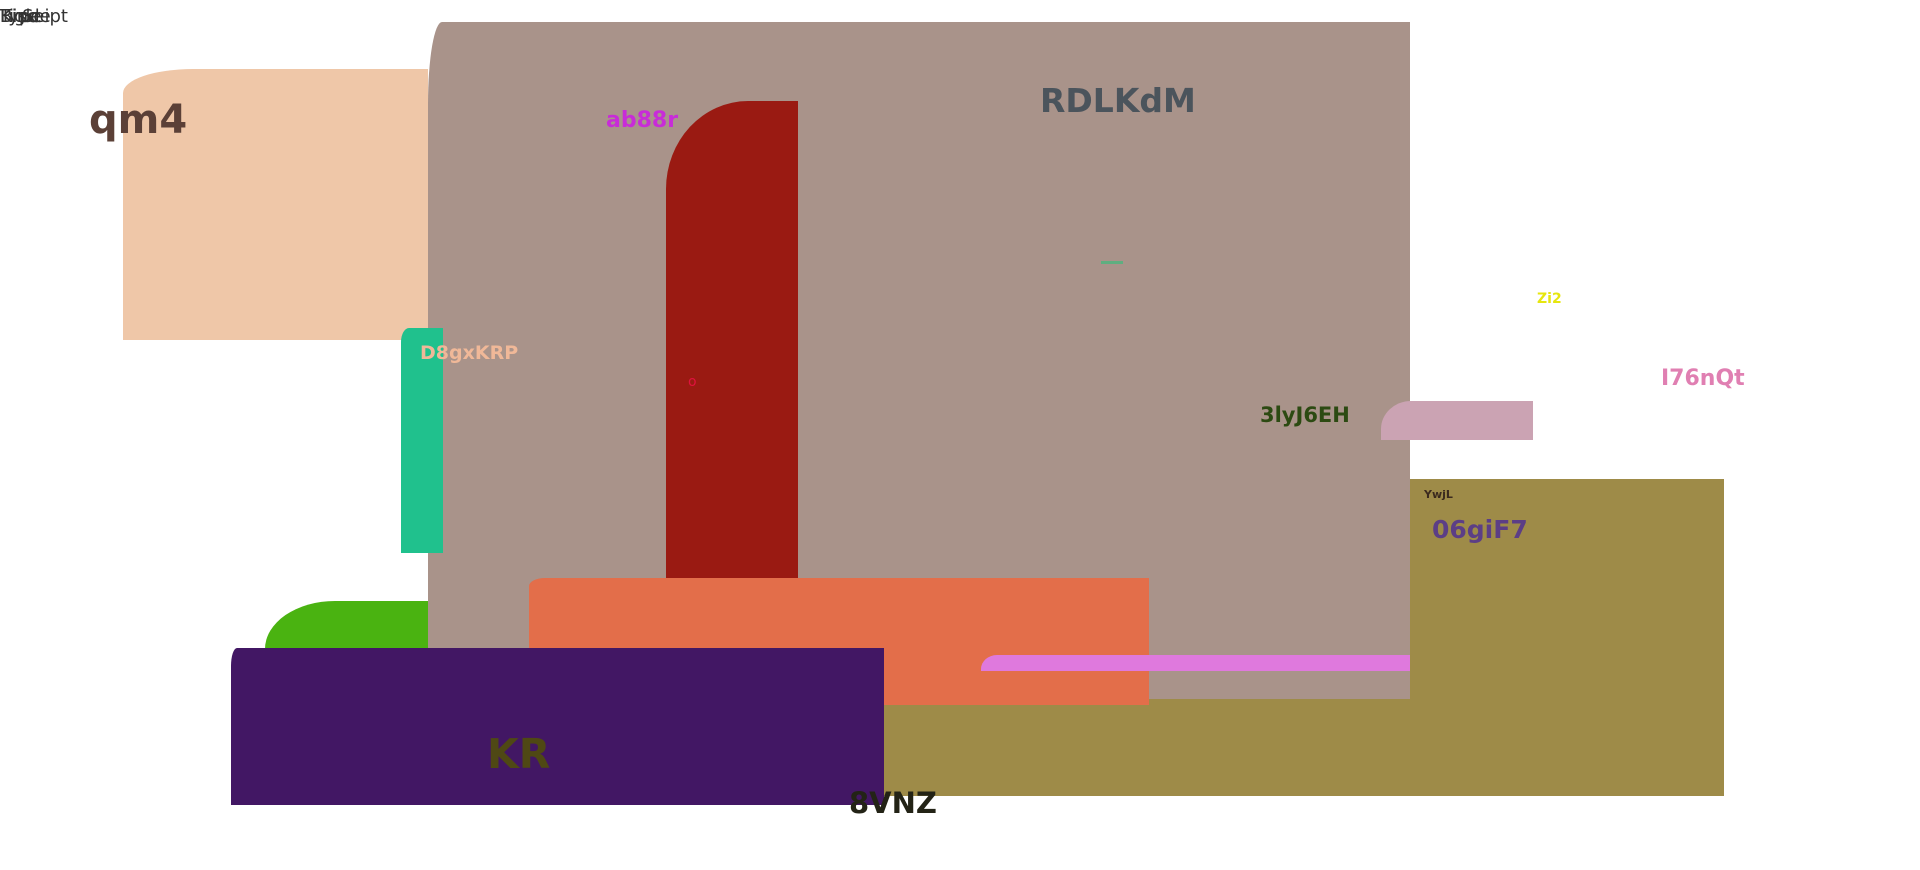 The image size is (1920, 870). I want to click on top-left-overlap-text: Kinde Seipt Type Figle Bisc, so click(45, 17).